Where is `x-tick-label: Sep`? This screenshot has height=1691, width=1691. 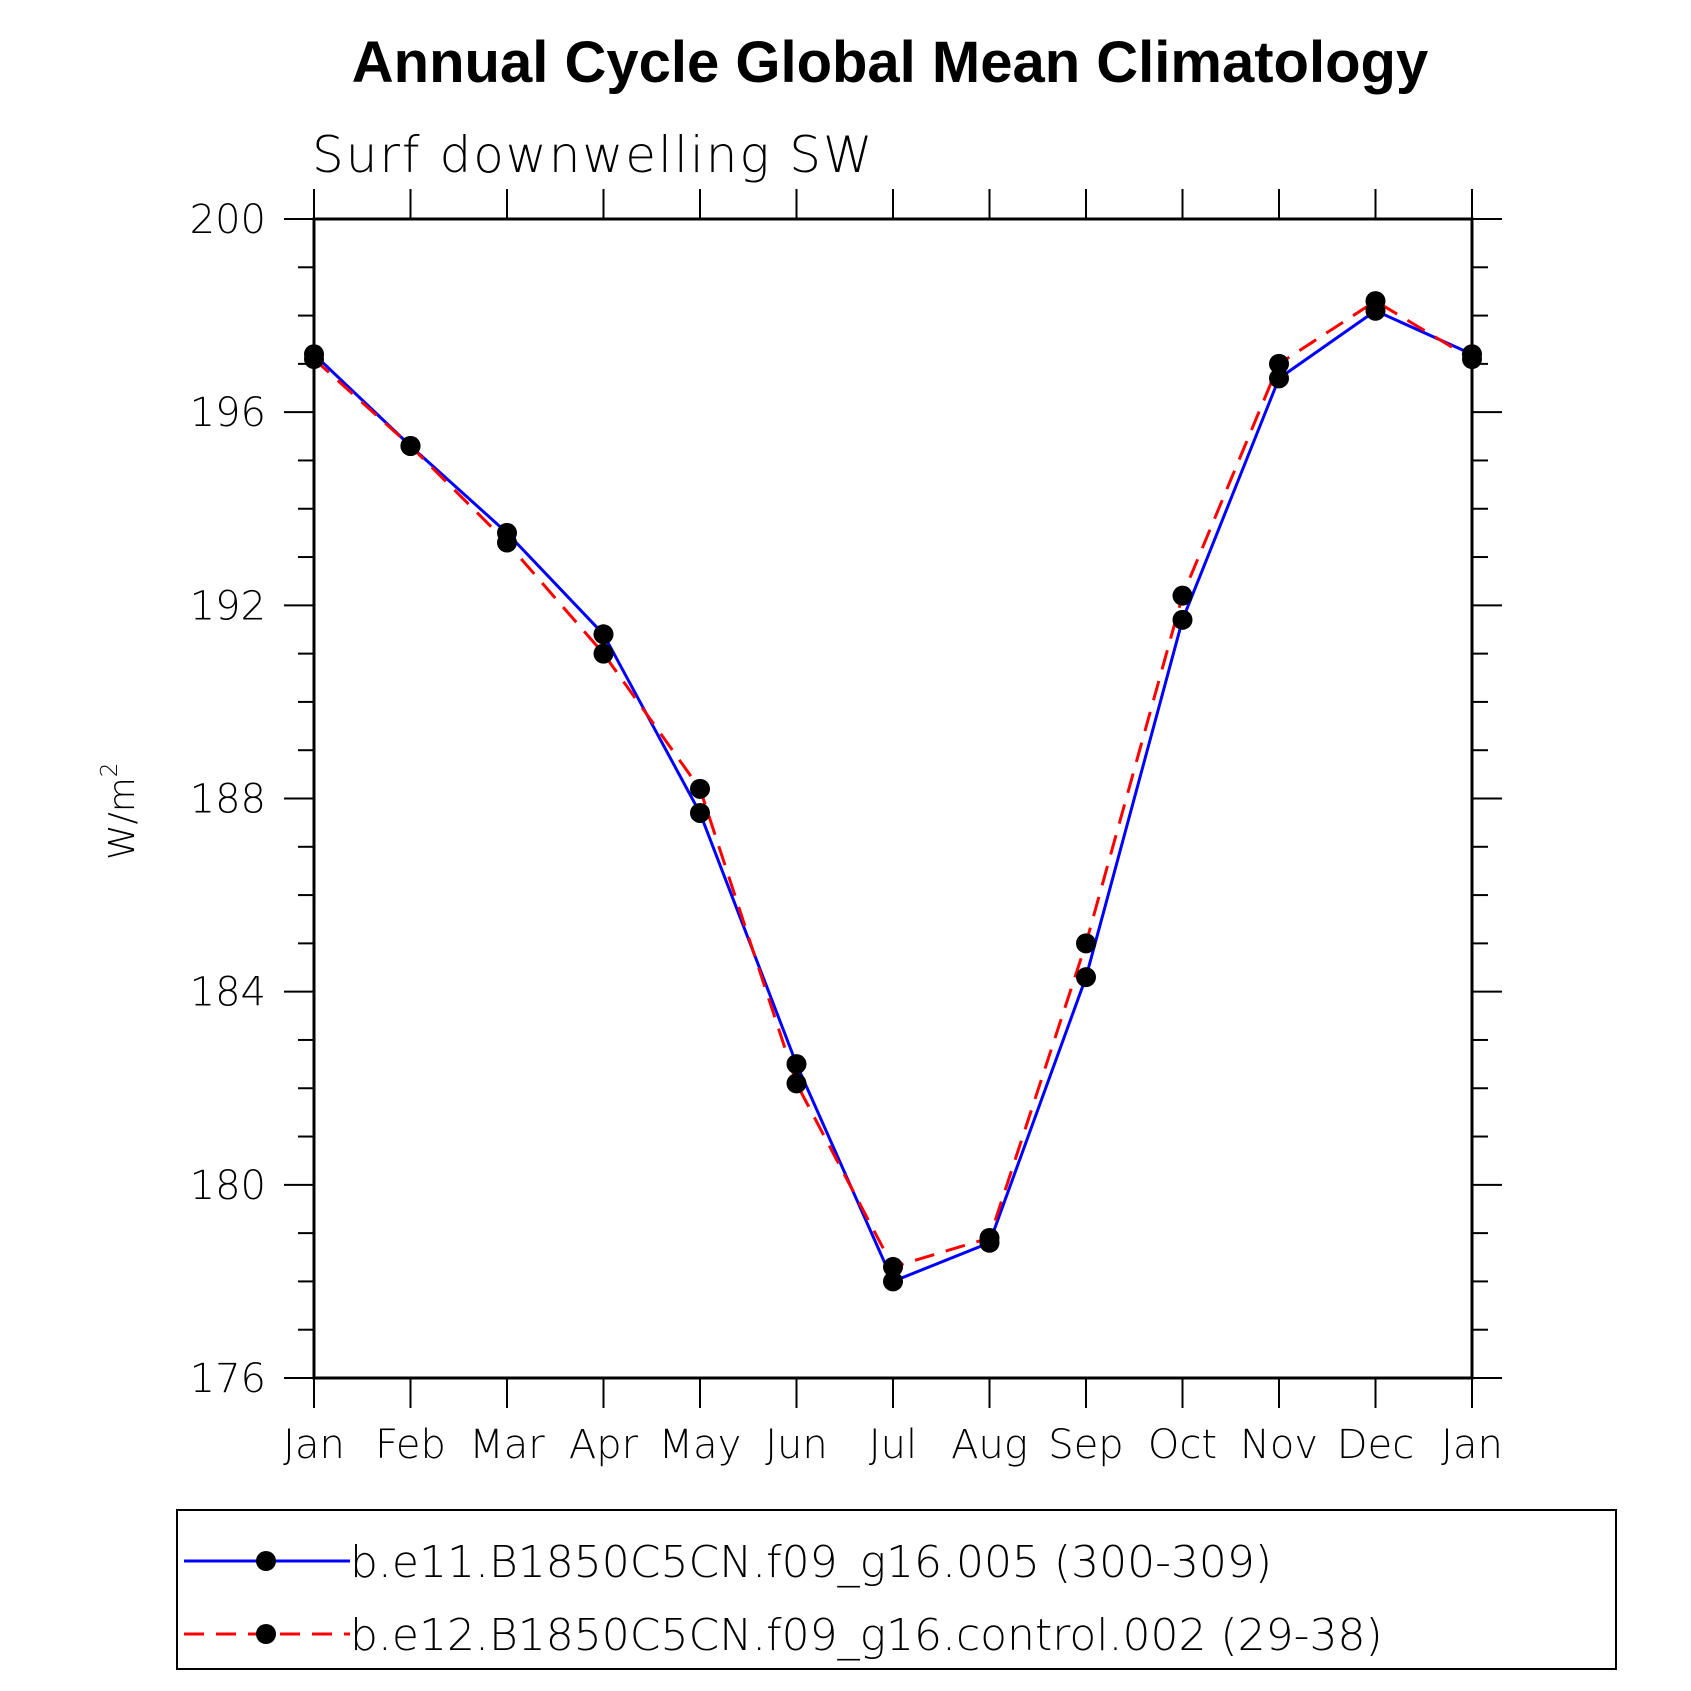 x-tick-label: Sep is located at coordinates (1085, 1445).